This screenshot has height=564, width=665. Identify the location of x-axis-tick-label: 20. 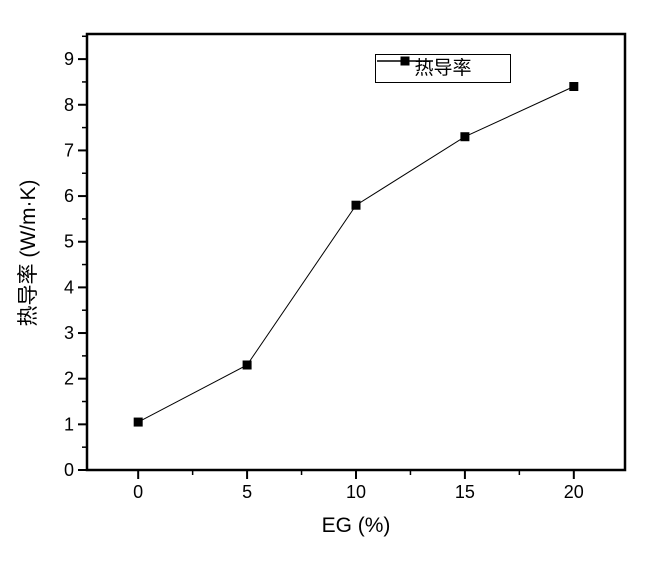
(574, 492).